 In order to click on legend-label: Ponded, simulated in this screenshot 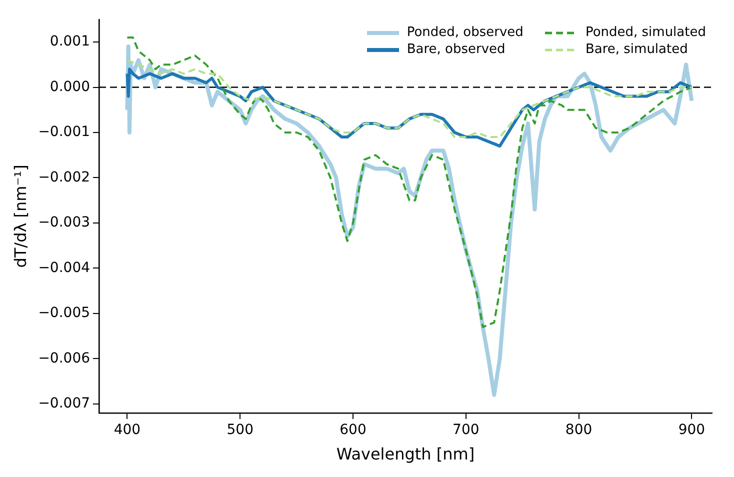, I will do `click(645, 32)`.